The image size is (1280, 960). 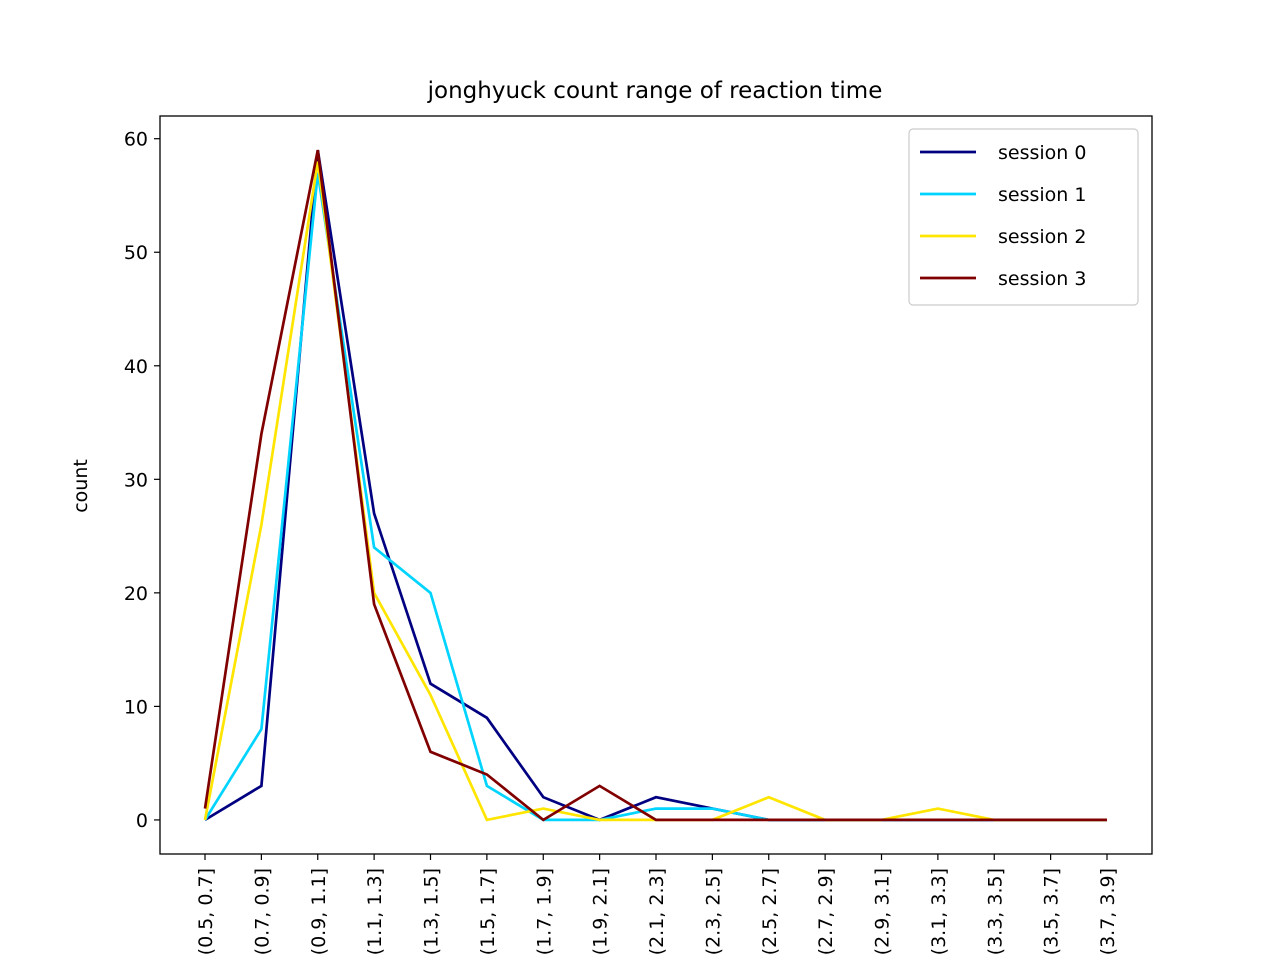 I want to click on x-tick-label: (2.3, 2.5], so click(x=713, y=911).